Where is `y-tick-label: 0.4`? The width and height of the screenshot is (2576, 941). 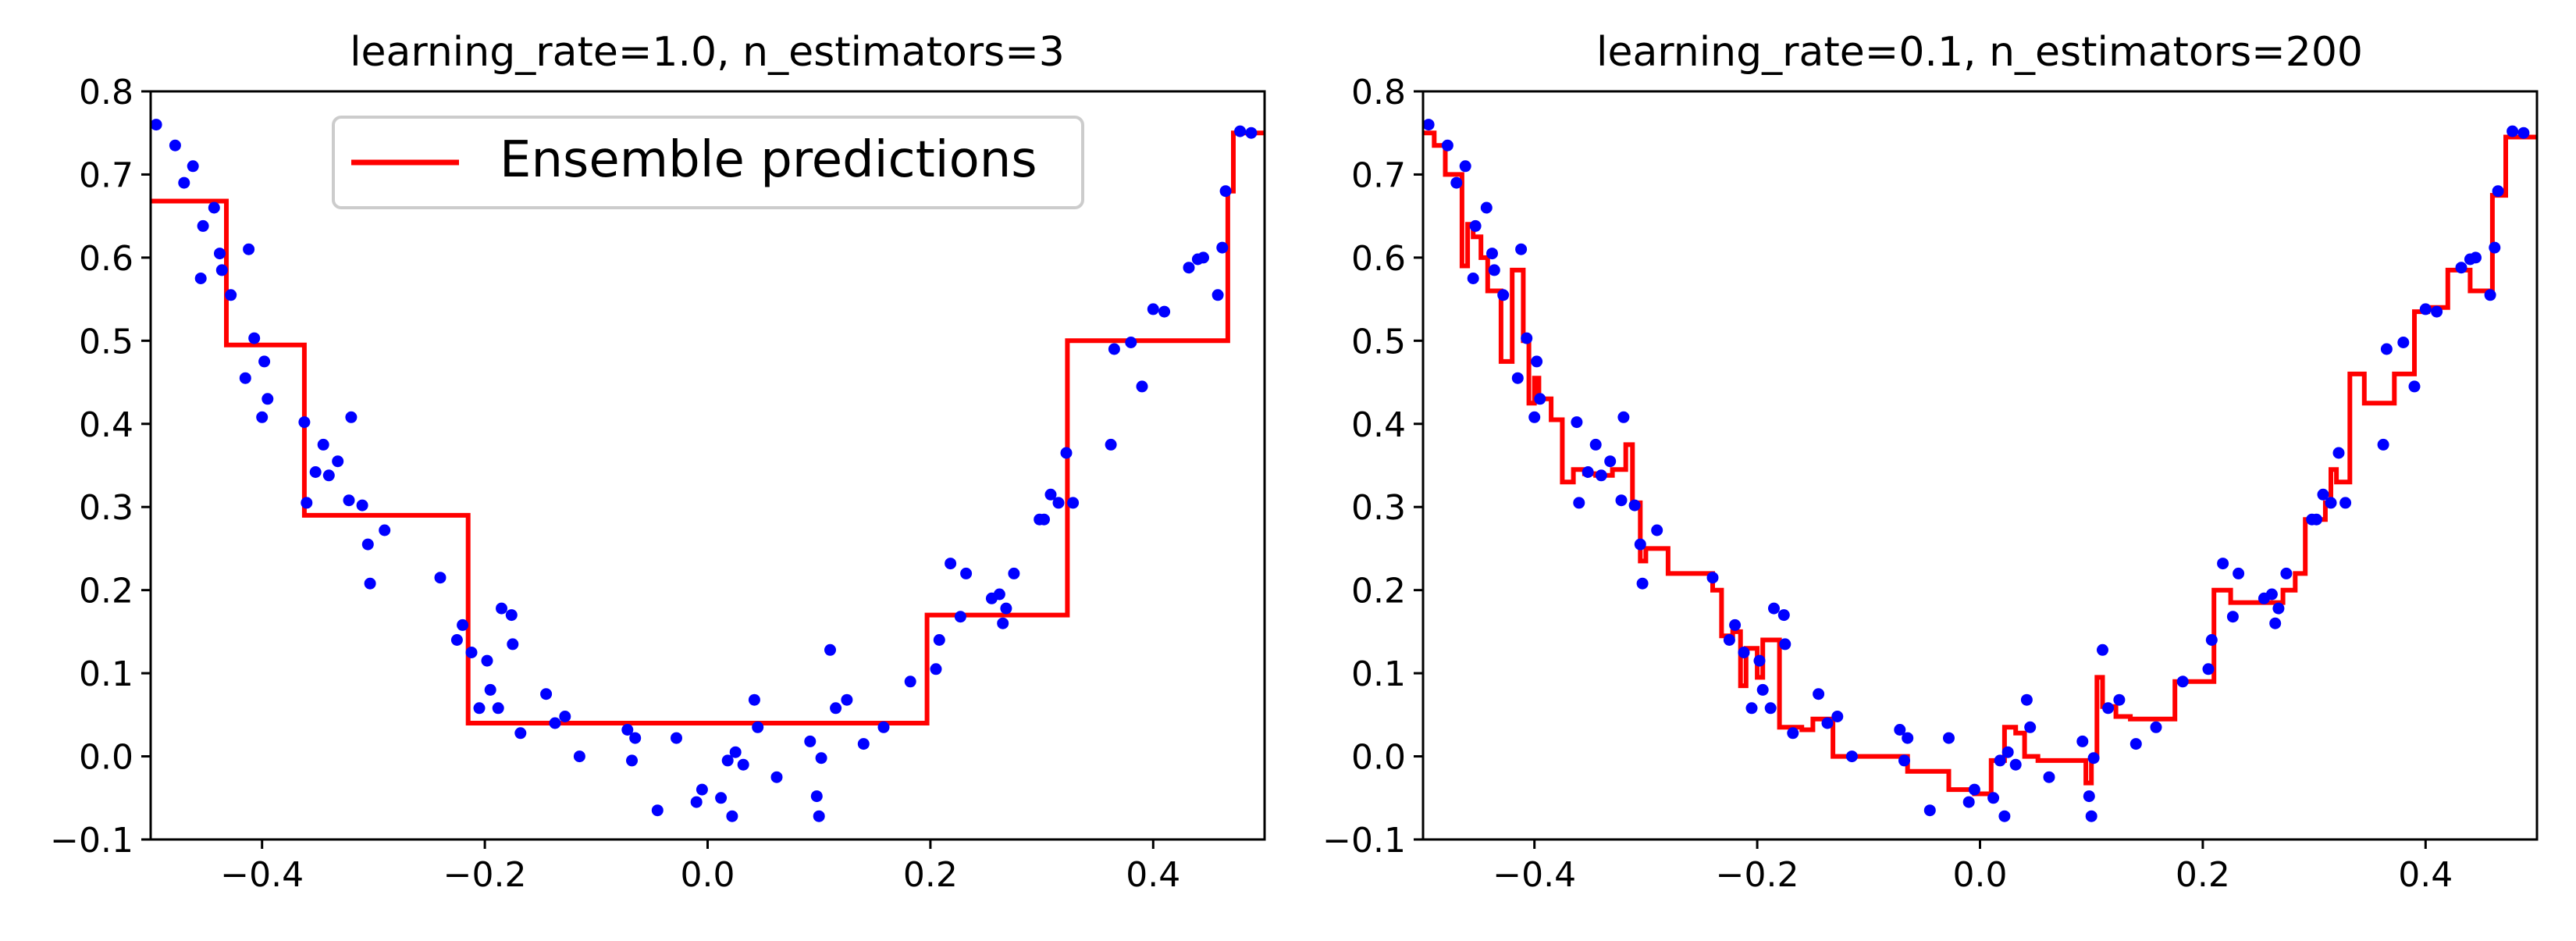
y-tick-label: 0.4 is located at coordinates (1378, 425).